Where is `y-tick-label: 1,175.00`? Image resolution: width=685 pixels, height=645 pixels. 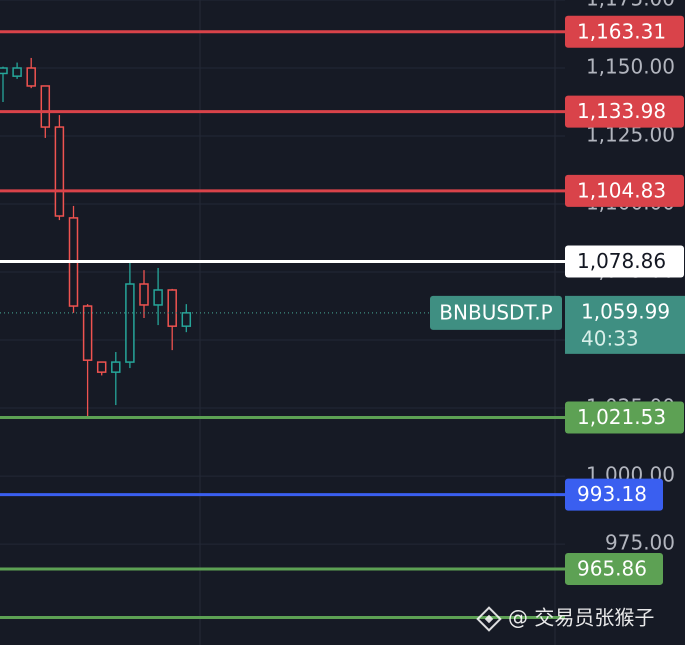 y-tick-label: 1,175.00 is located at coordinates (630, 5).